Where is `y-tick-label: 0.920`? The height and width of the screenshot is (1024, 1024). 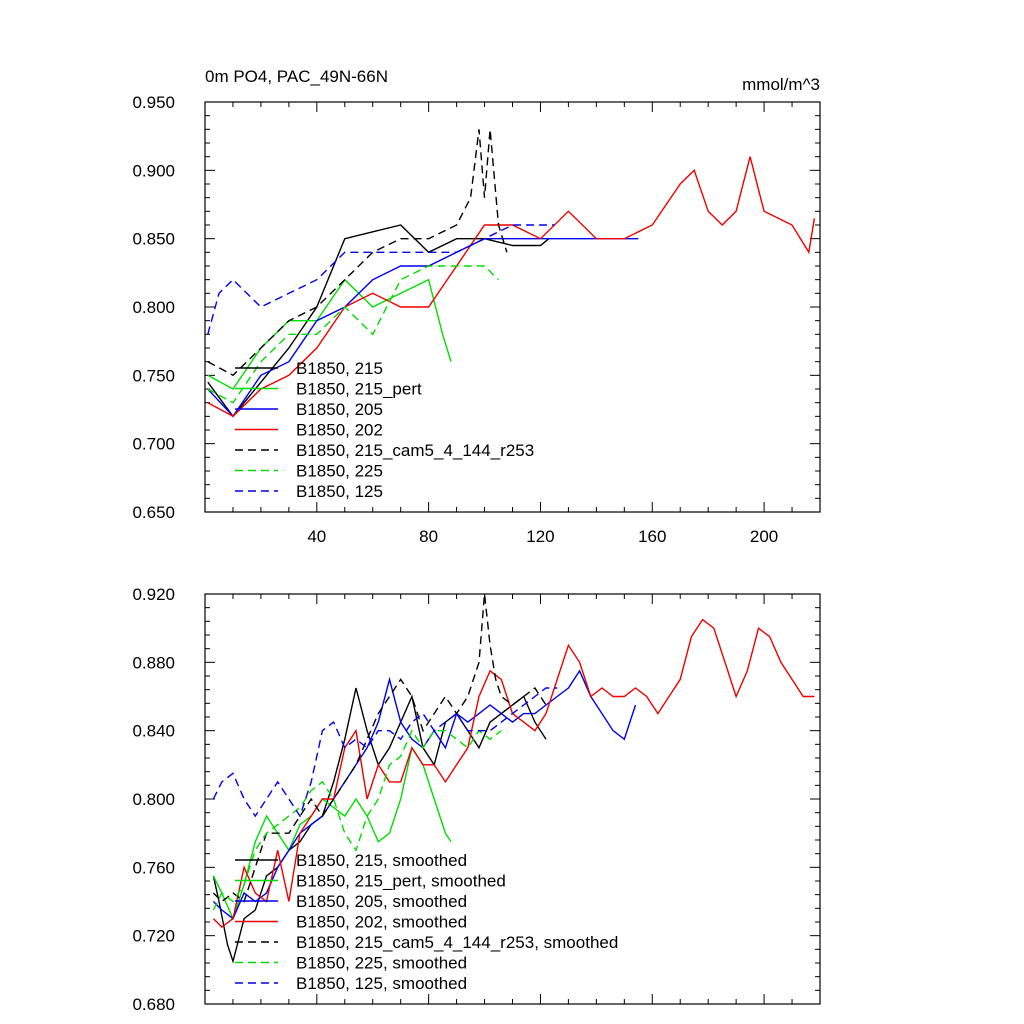
y-tick-label: 0.920 is located at coordinates (153, 594).